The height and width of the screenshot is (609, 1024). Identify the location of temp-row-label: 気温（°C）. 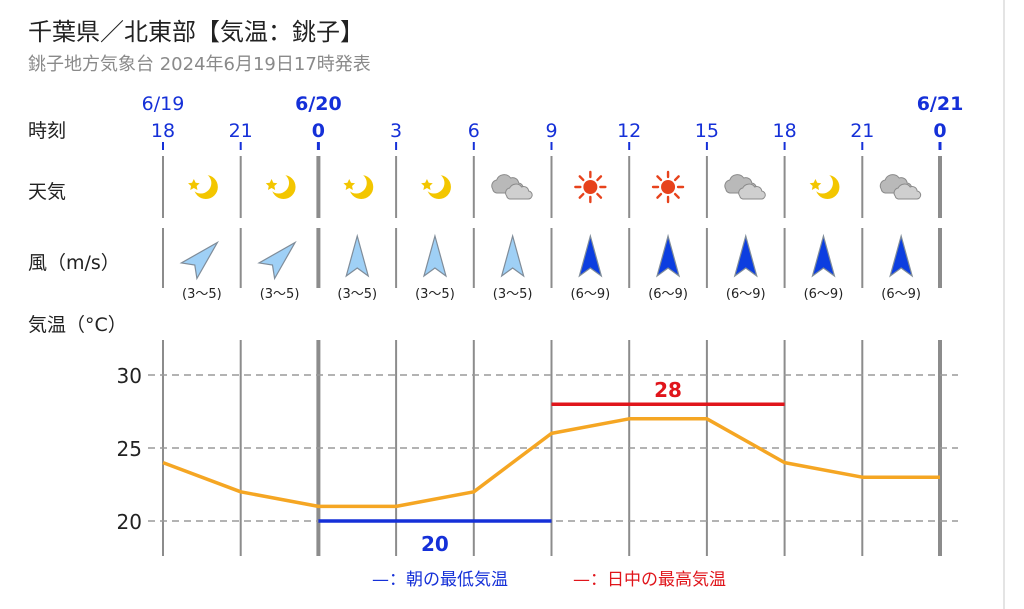
(77, 325).